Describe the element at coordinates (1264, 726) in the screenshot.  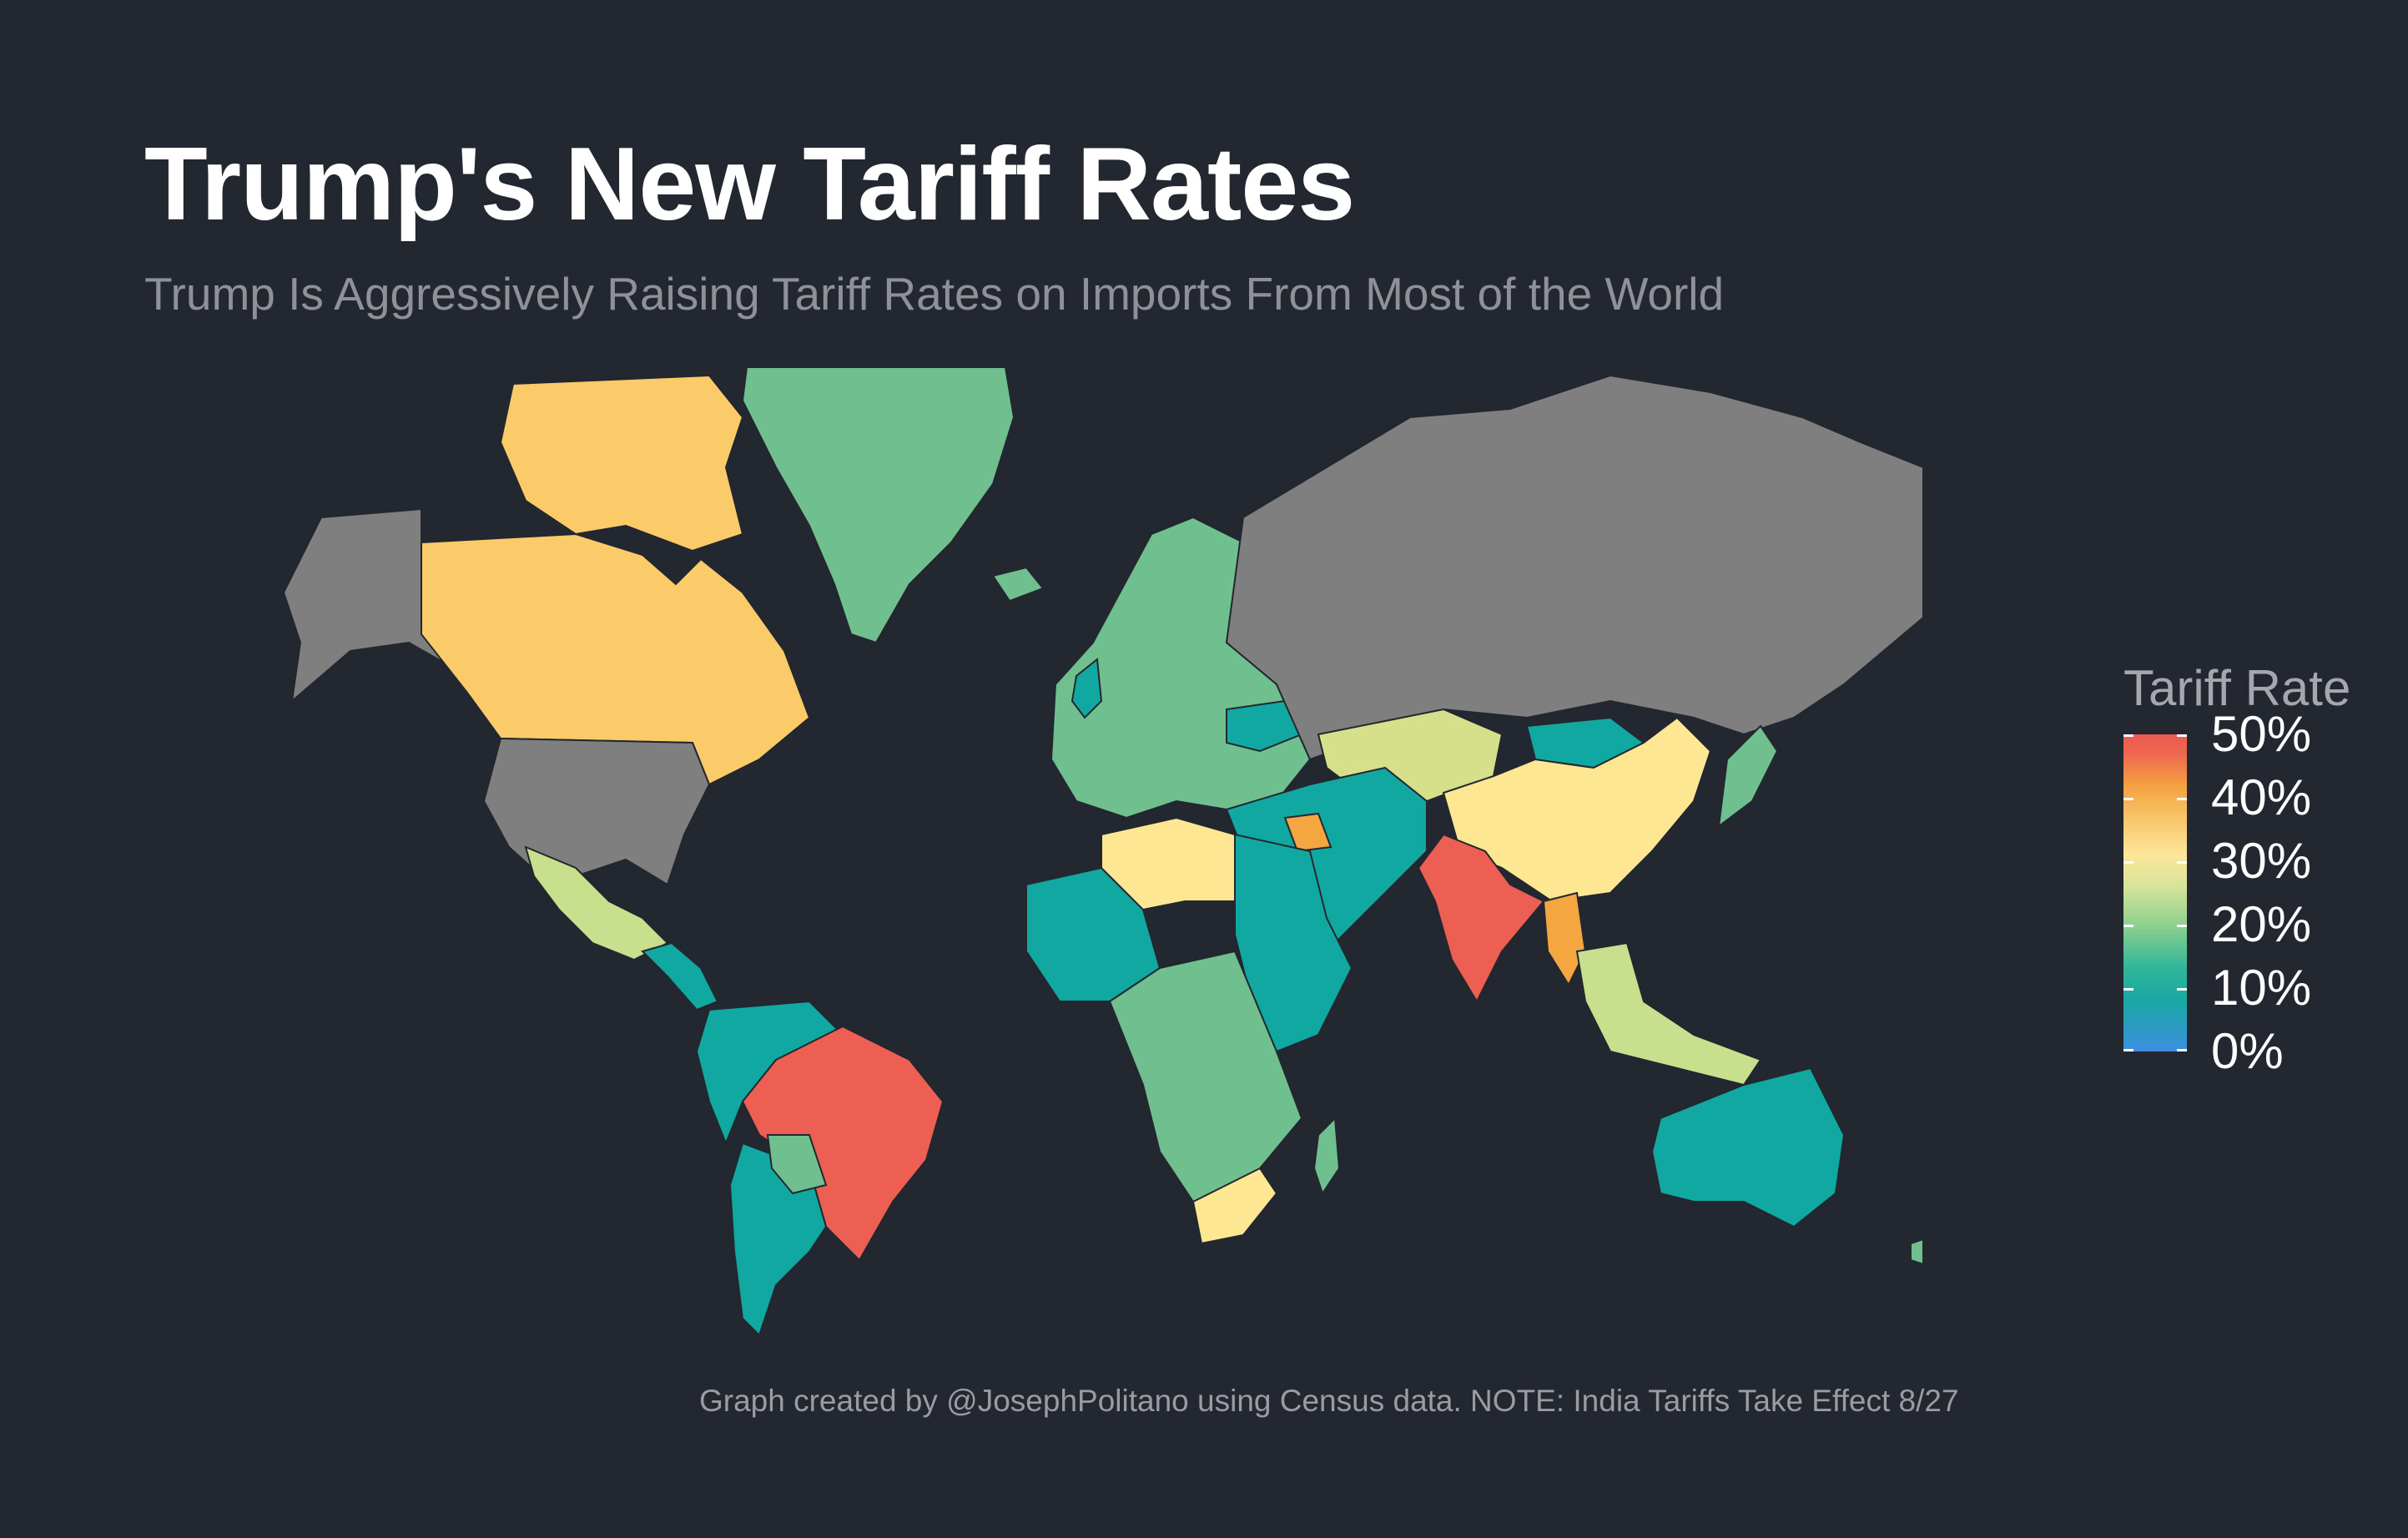
I see `ukraine` at that location.